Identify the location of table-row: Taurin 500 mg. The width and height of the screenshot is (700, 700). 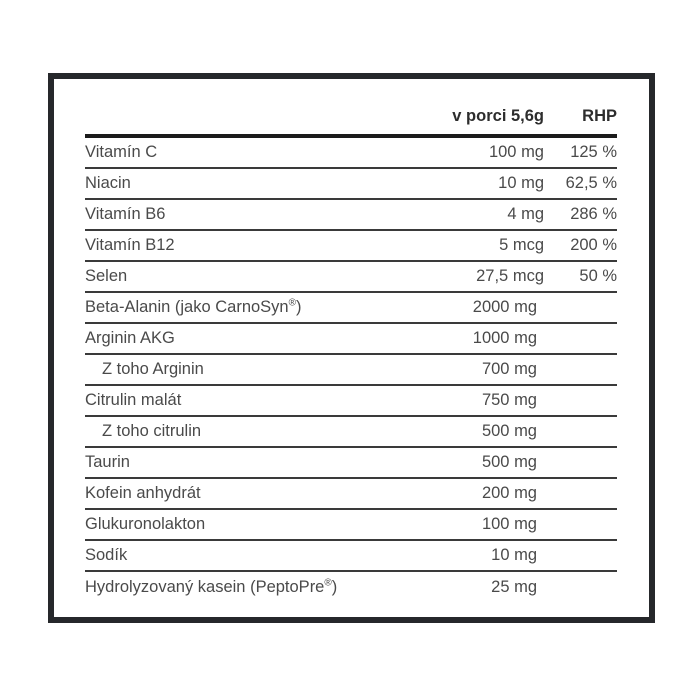
(351, 463).